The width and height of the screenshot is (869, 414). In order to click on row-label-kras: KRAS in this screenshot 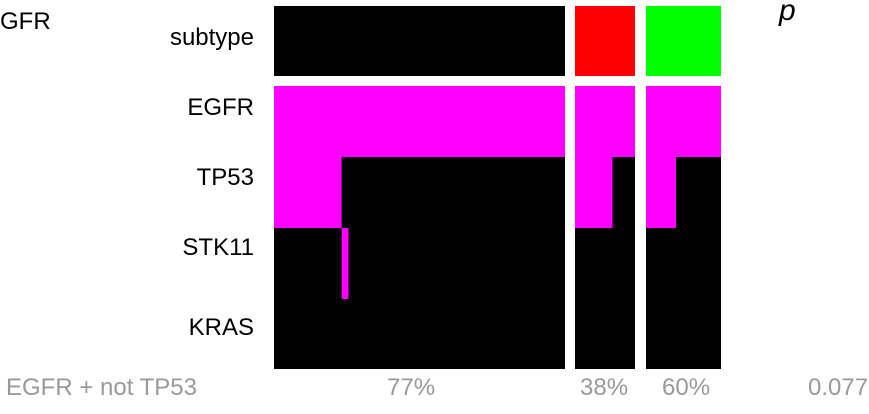, I will do `click(221, 327)`.